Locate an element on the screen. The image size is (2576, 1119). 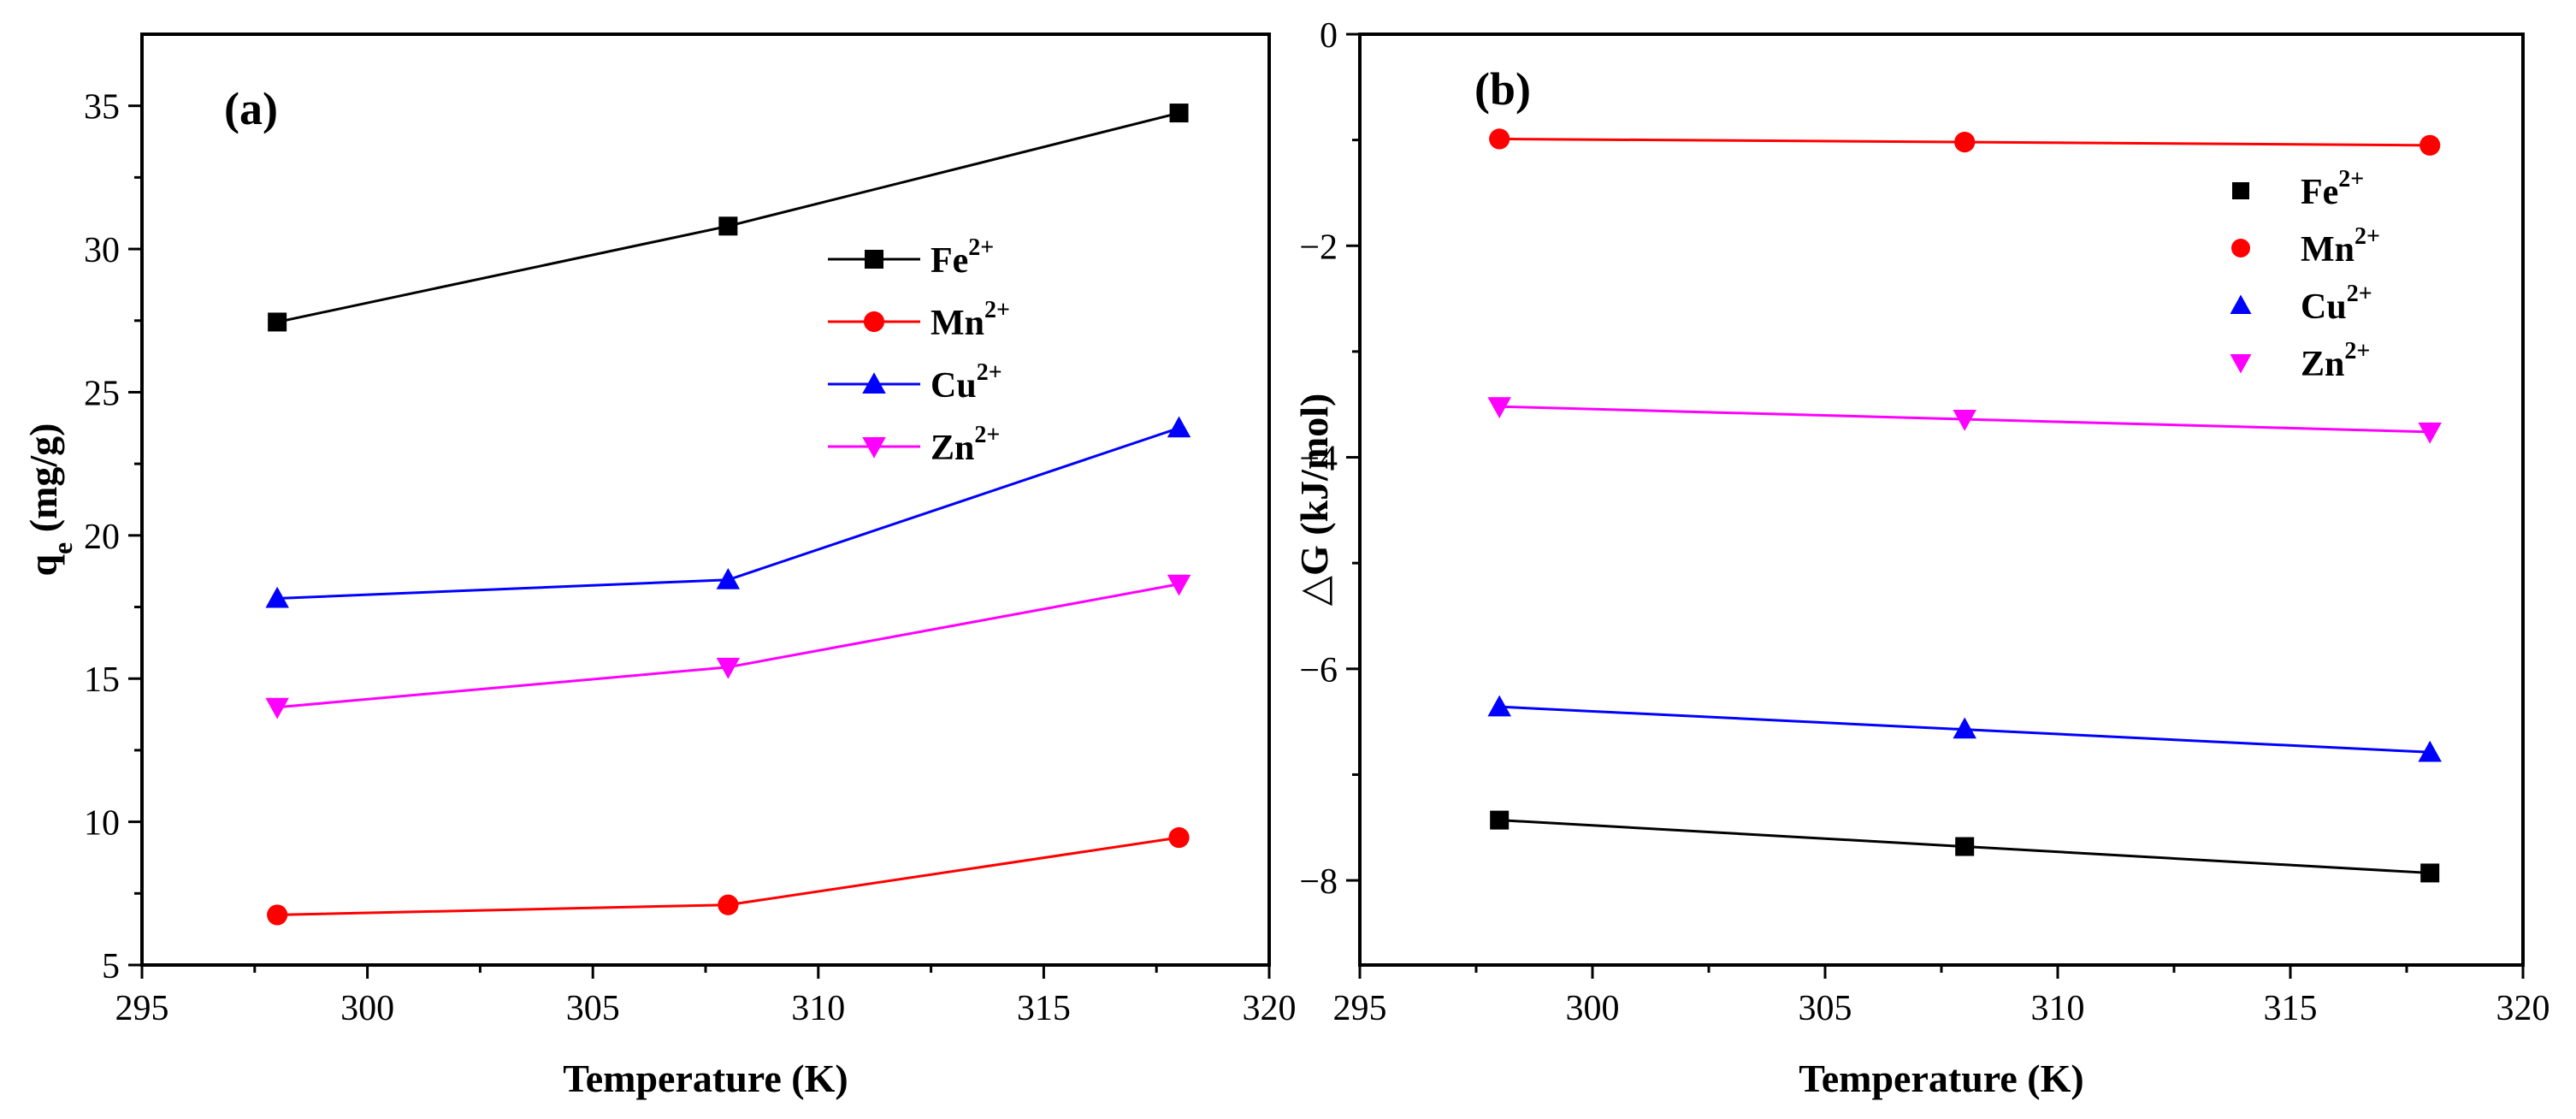
y-tick-label: 15 is located at coordinates (102, 680).